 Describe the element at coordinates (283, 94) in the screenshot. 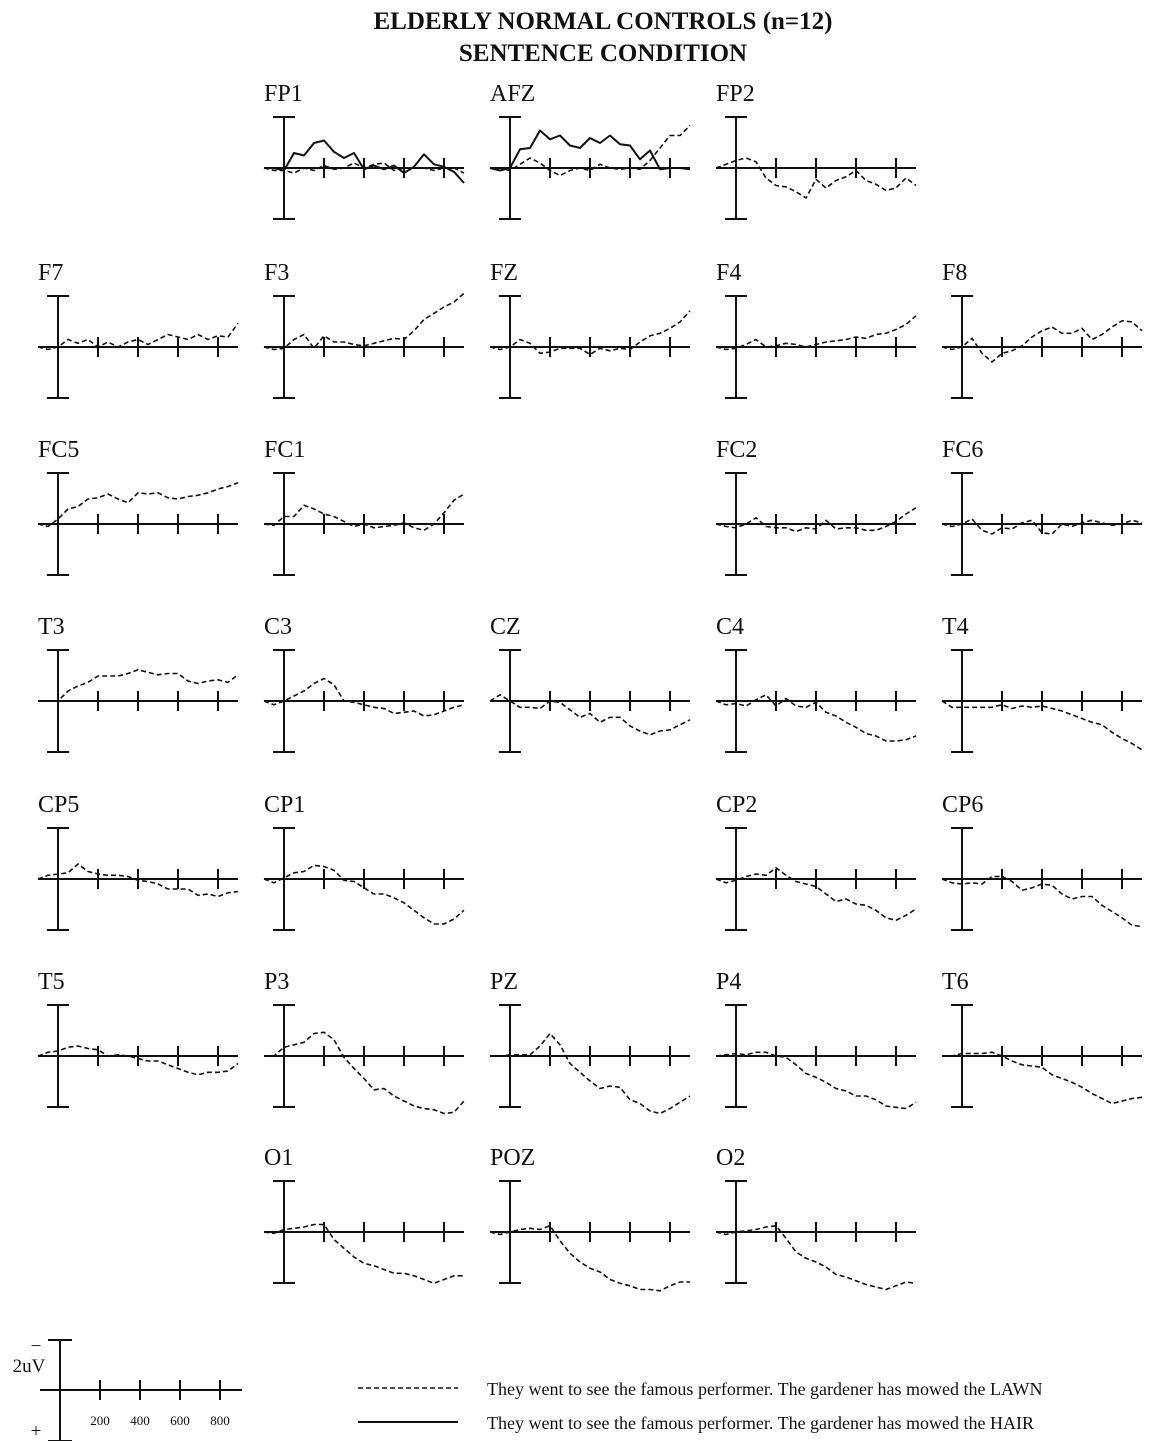

I see `electrode-label: FP1` at that location.